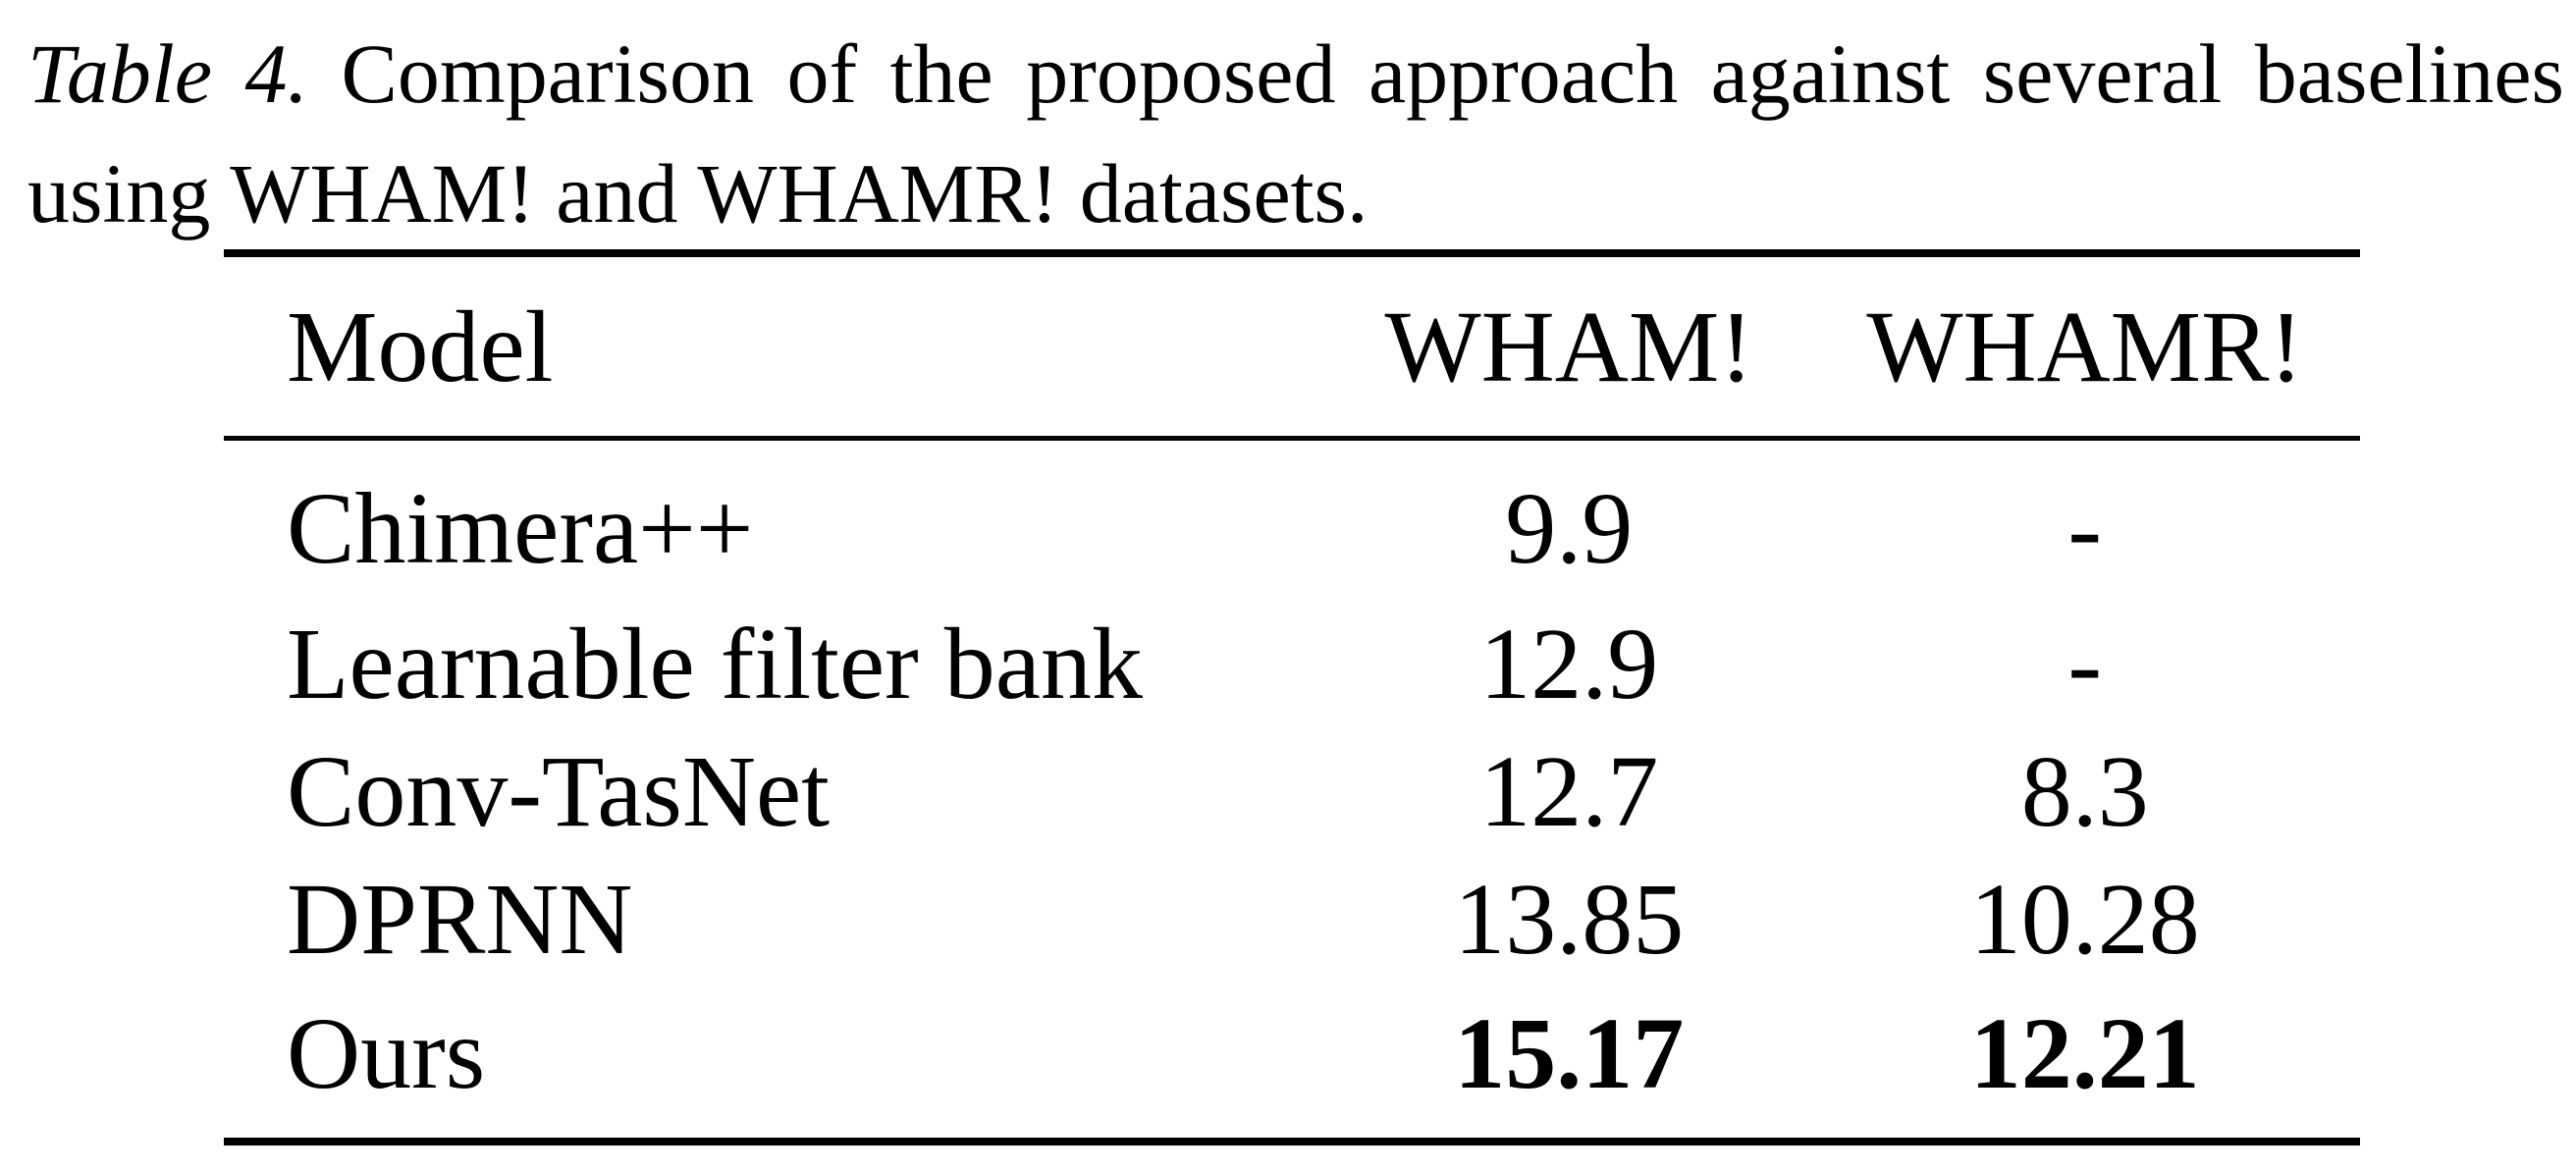  Describe the element at coordinates (520, 528) in the screenshot. I see `cell-model: Chimera++` at that location.